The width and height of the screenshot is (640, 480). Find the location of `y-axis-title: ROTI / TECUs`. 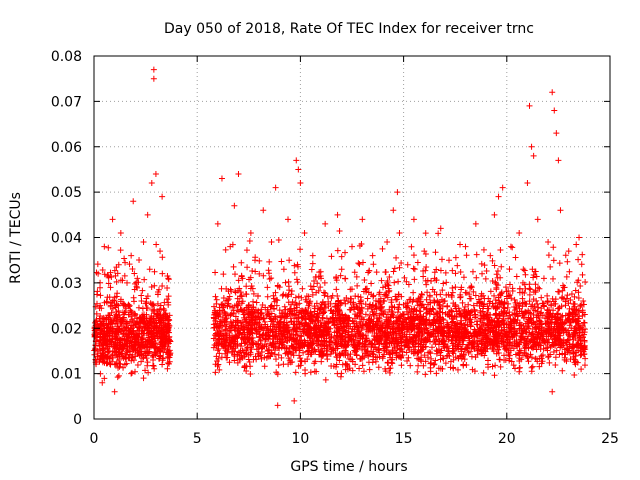

y-axis-title: ROTI / TECUs is located at coordinates (16, 238).